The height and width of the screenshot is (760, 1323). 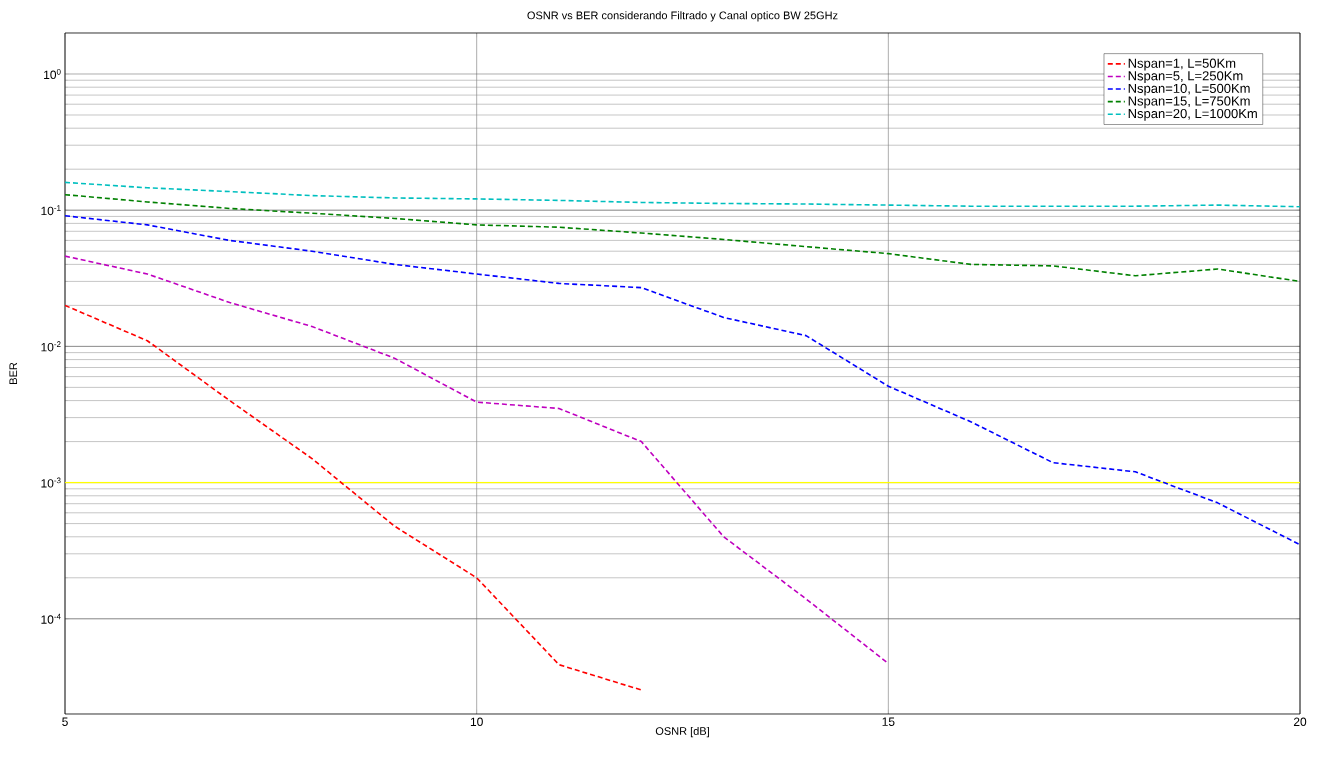 What do you see at coordinates (13, 373) in the screenshot?
I see `y-axis-title: BER` at bounding box center [13, 373].